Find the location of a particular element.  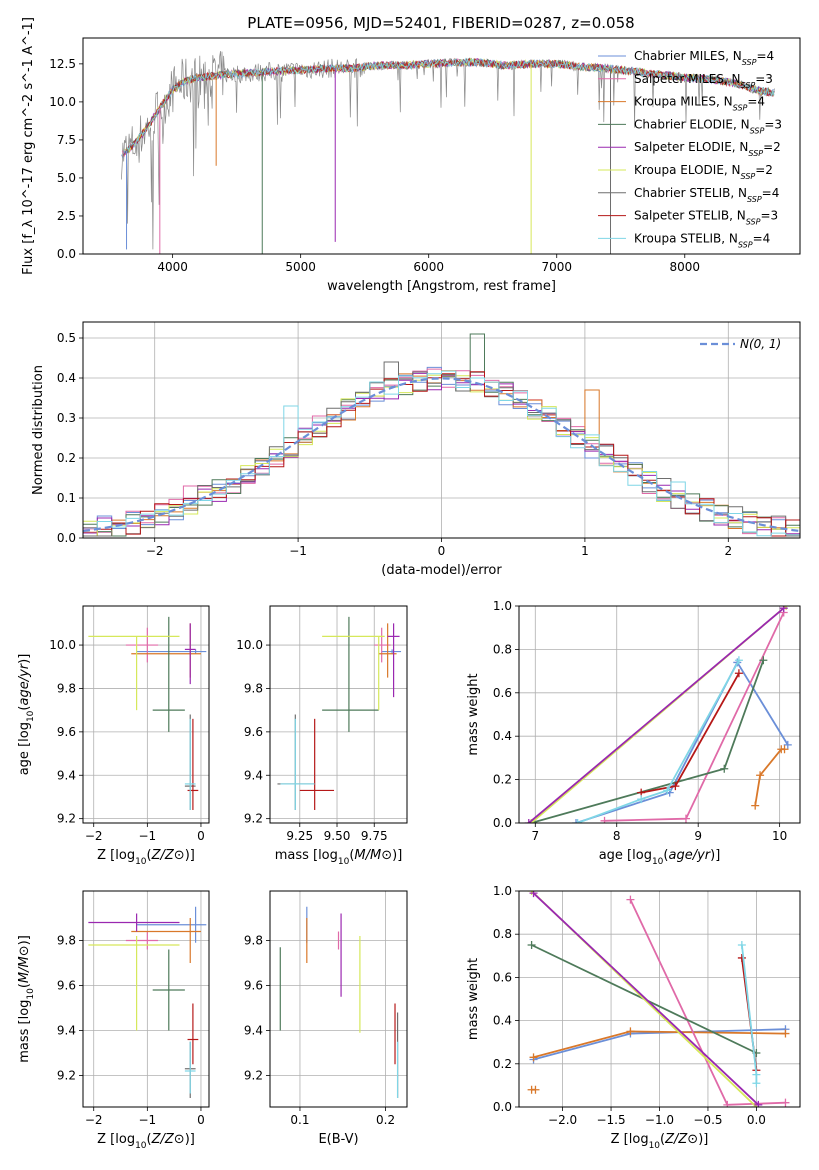

x-tick-label: 6000 is located at coordinates (428, 267).